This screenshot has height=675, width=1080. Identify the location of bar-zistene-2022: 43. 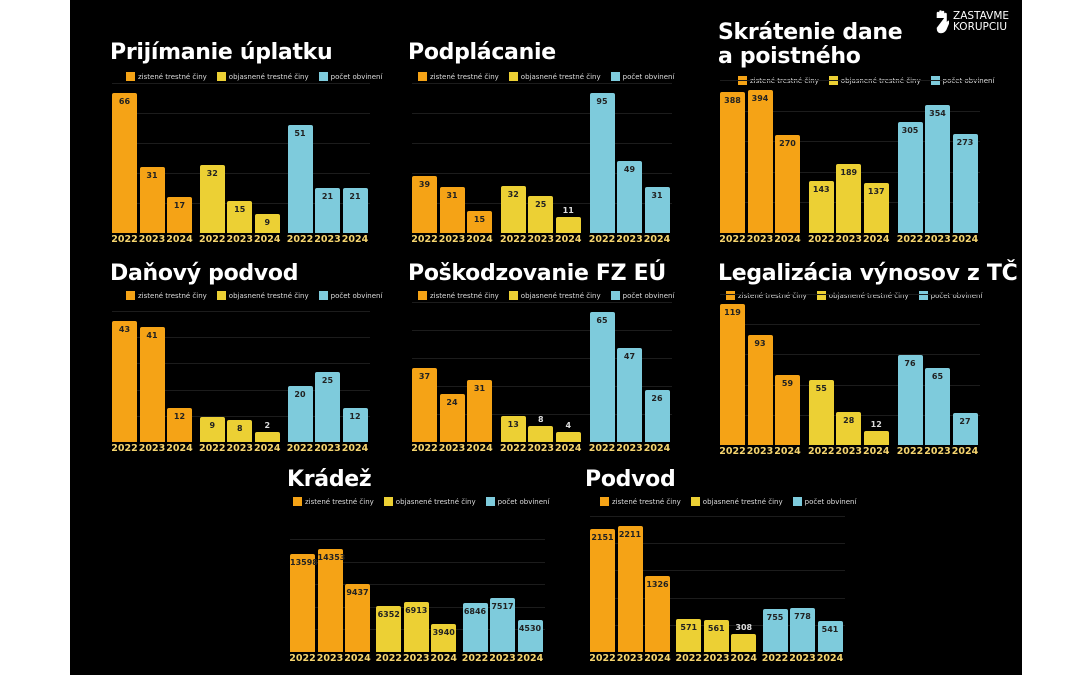
(124, 381).